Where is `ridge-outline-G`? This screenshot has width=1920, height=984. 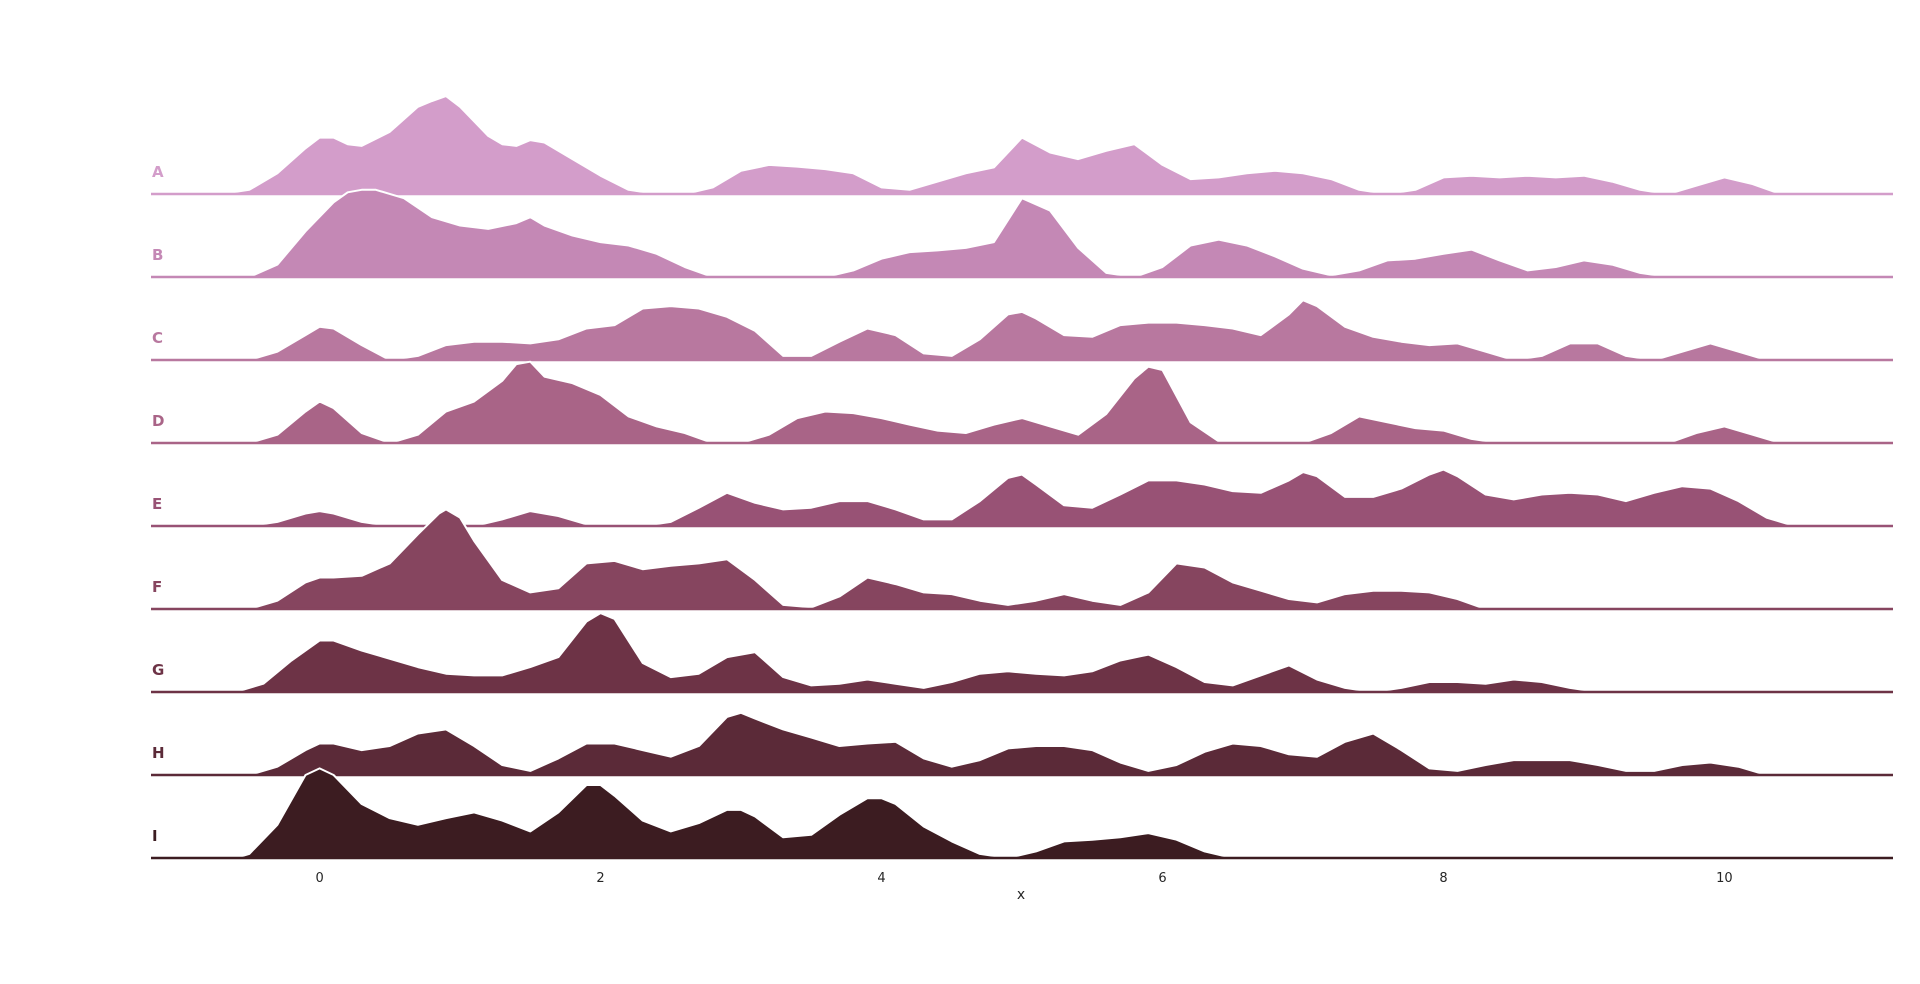
ridge-outline-G is located at coordinates (1022, 652).